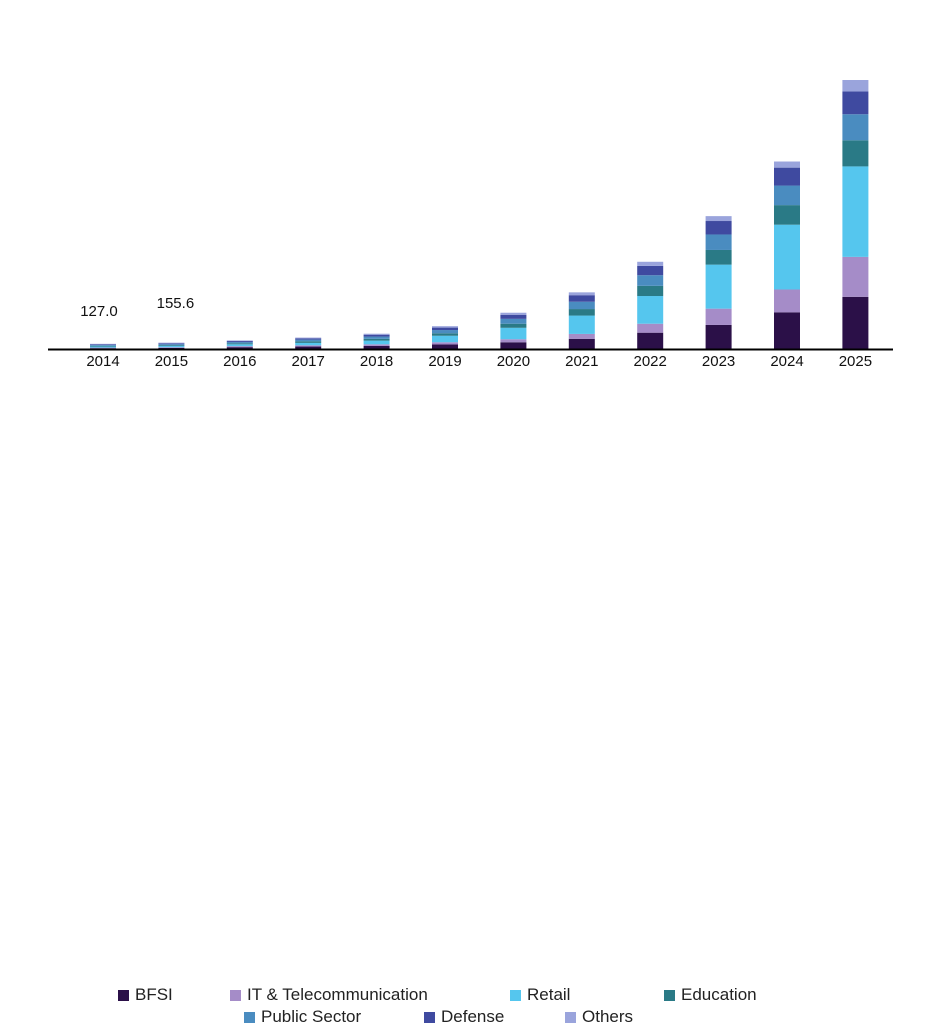 The image size is (940, 1027). What do you see at coordinates (581, 361) in the screenshot?
I see `x-tick-label: 2021` at bounding box center [581, 361].